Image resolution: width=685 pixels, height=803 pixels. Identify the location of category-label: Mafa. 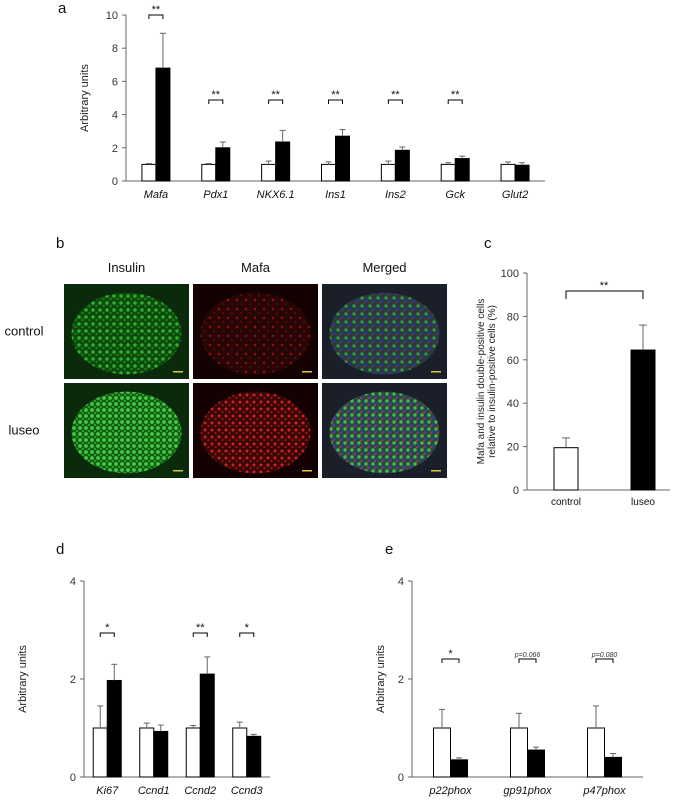
(156, 195).